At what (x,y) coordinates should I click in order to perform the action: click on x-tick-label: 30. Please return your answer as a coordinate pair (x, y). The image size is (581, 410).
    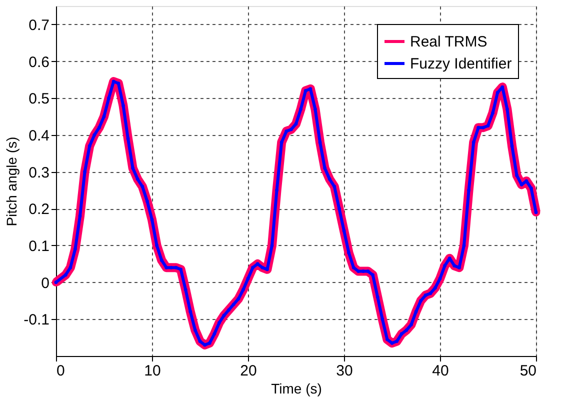
    Looking at the image, I should click on (344, 371).